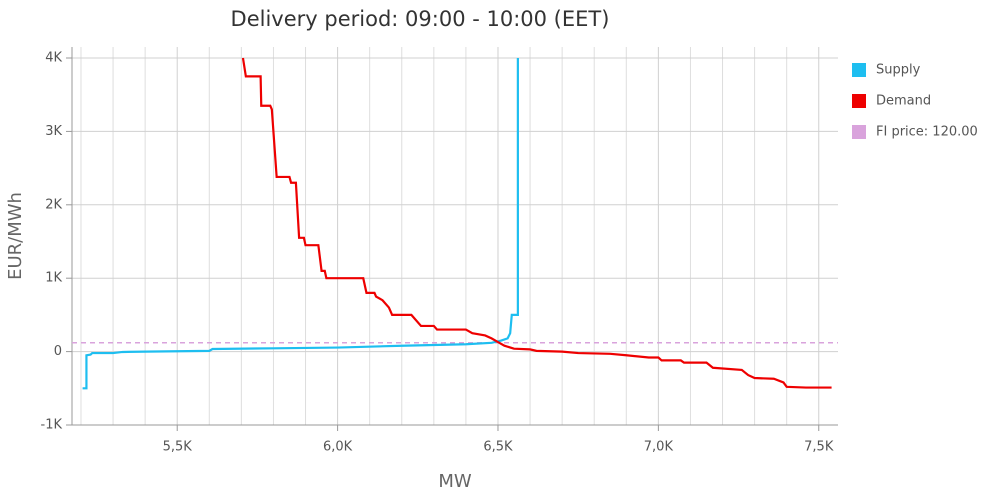  What do you see at coordinates (420, 19) in the screenshot?
I see `chart-title: Delivery period: 09:00 - 10:00 (EET)` at bounding box center [420, 19].